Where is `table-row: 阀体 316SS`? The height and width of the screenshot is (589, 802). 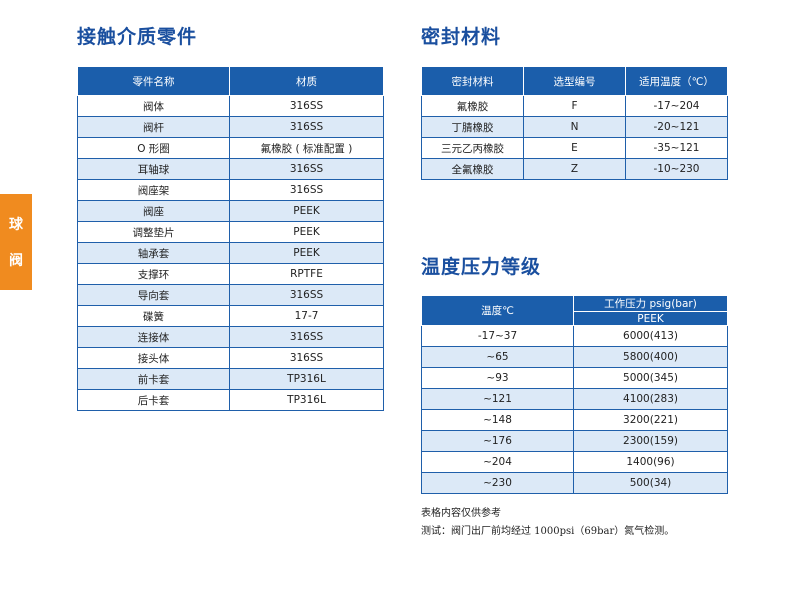
table-row: 阀体 316SS is located at coordinates (230, 106).